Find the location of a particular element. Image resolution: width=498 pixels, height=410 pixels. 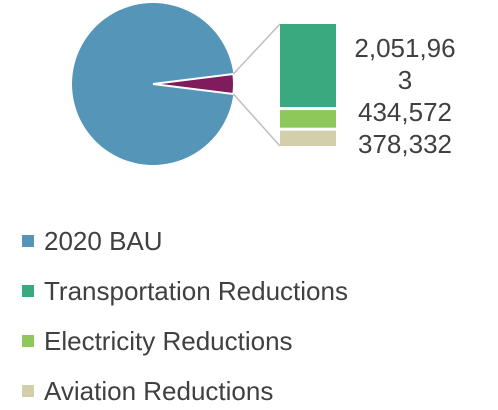

data-label: 2,051,963 is located at coordinates (405, 64).